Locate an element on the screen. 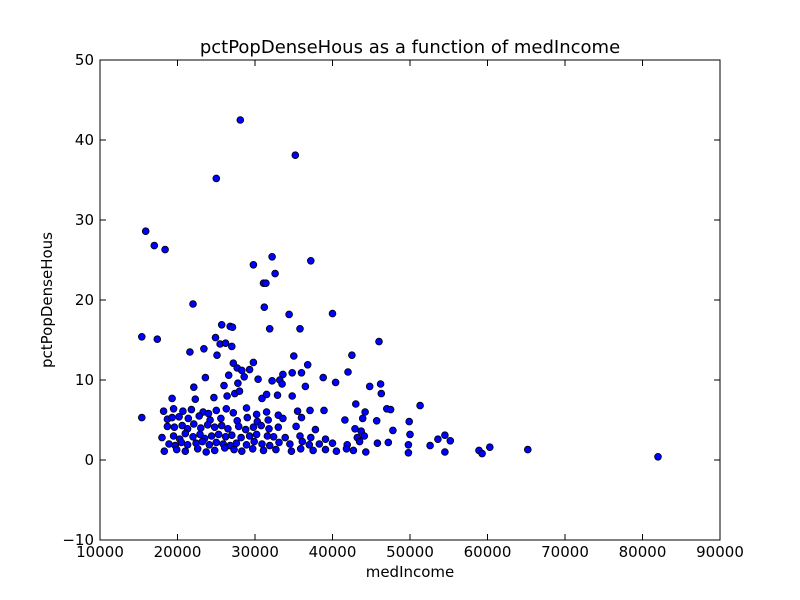 This screenshot has width=800, height=600. y-tick-label: 50 is located at coordinates (84, 60).